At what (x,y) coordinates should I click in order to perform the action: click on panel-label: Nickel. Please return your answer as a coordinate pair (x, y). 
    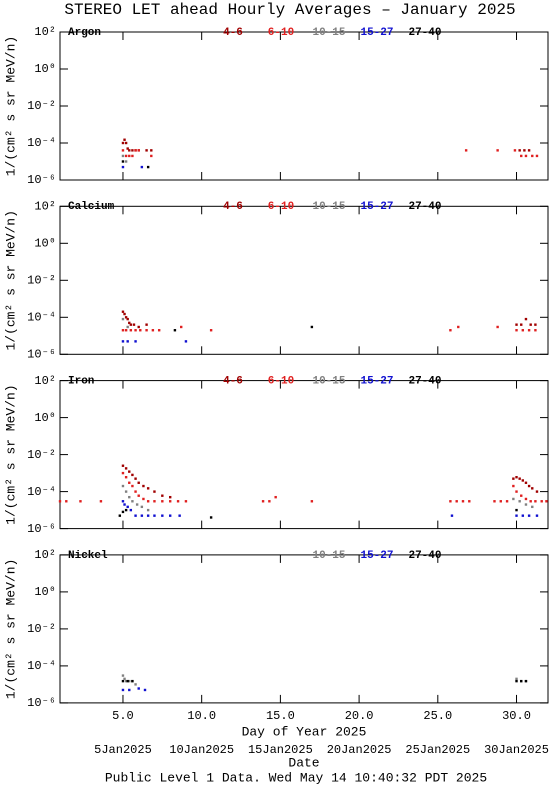
    Looking at the image, I should click on (88, 556).